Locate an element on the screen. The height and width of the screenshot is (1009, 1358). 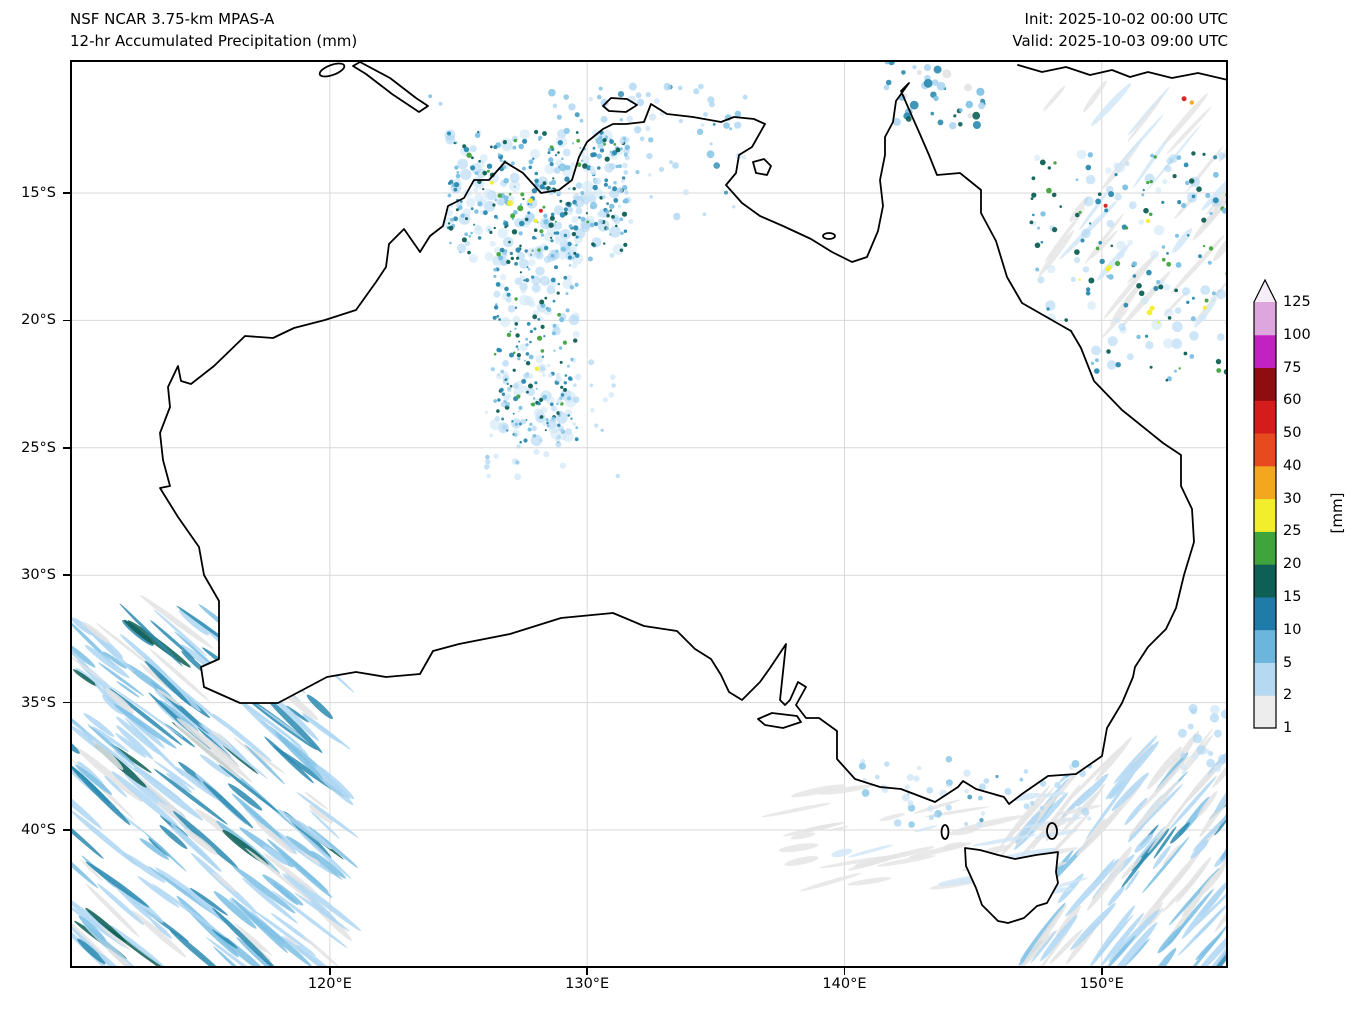
colorbar-tick-label: 20 is located at coordinates (1292, 564).